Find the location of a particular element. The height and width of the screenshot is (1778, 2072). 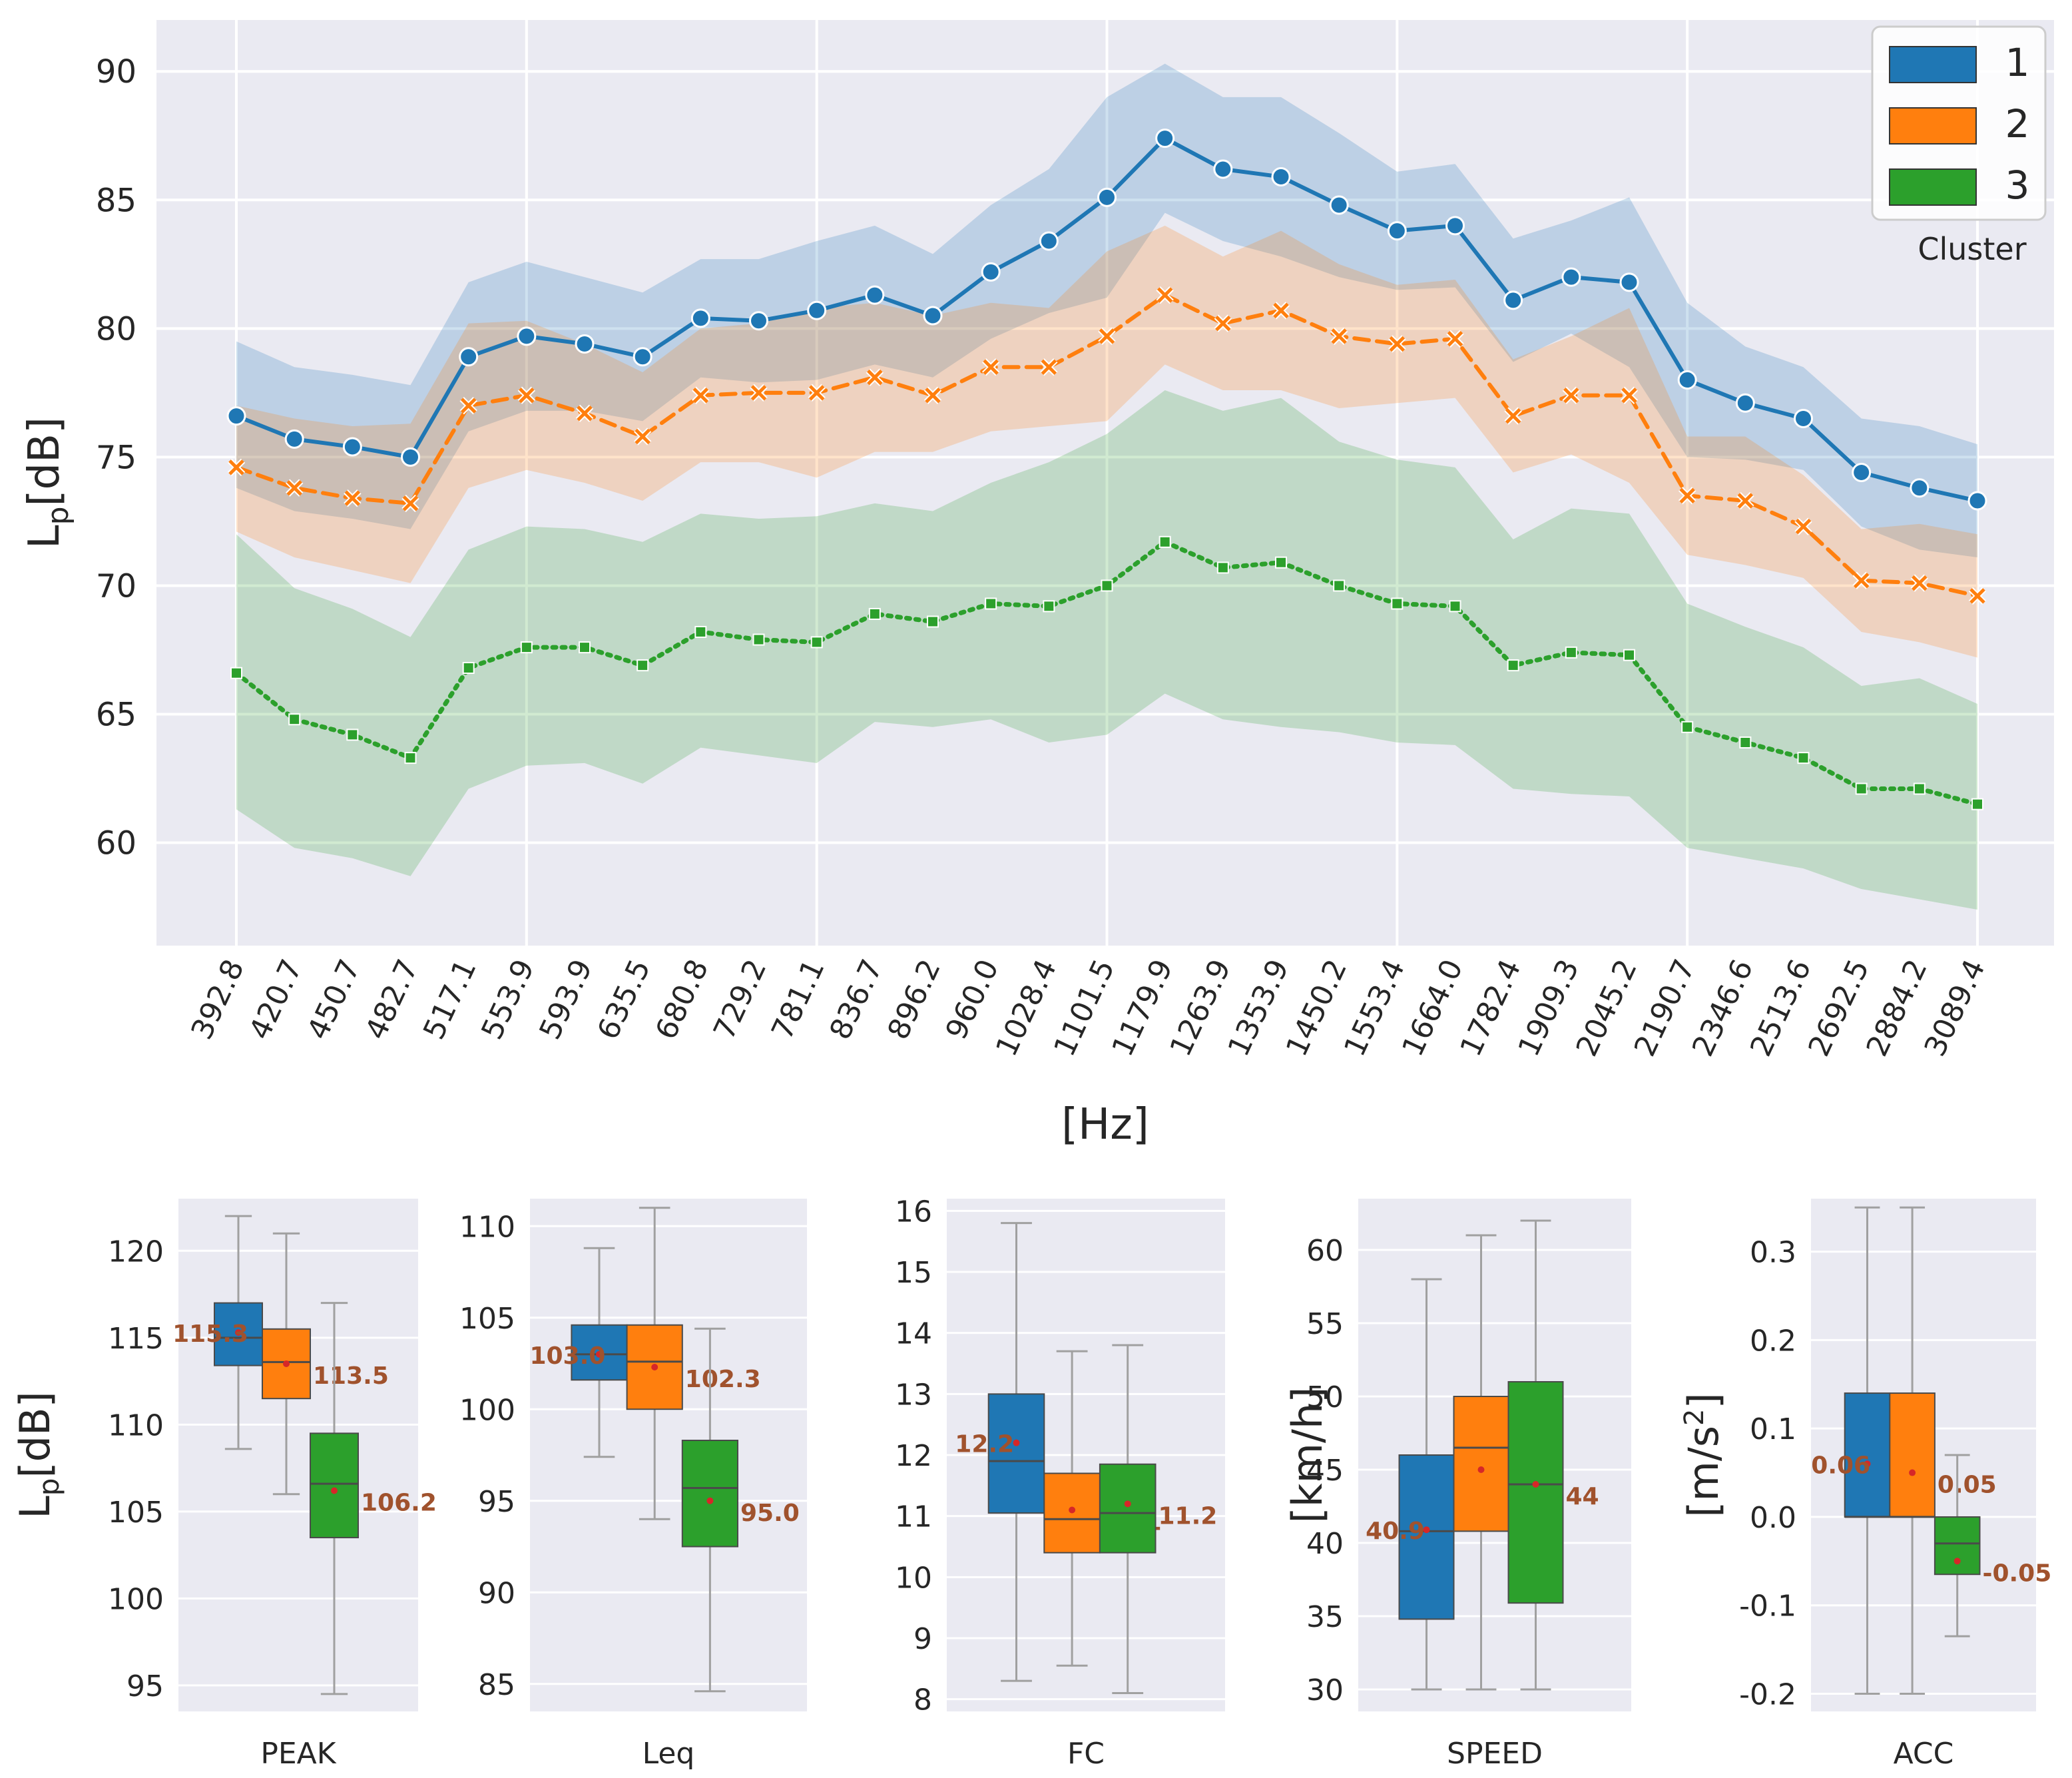

y-axis-label-superscript: 2 is located at coordinates (1695, 1416).